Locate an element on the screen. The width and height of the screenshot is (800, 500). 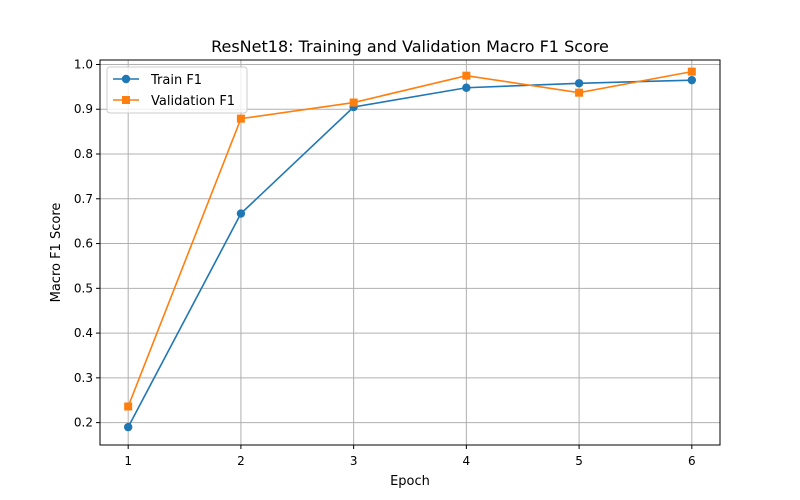
x-tick-label: 1 is located at coordinates (128, 461).